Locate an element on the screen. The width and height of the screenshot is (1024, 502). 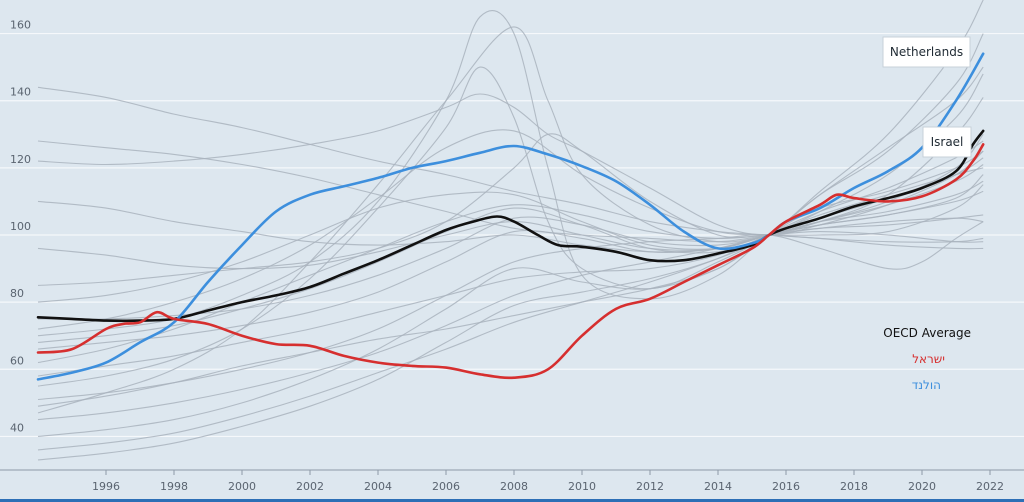
y-tick-label-120: 120 is located at coordinates (20, 159).